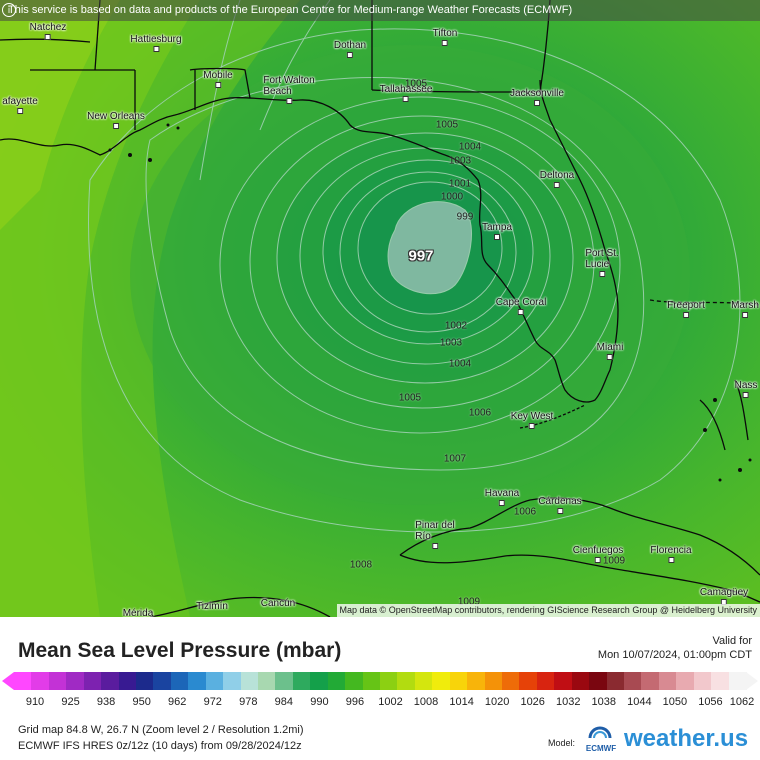 Image resolution: width=760 pixels, height=760 pixels. Describe the element at coordinates (48, 31) in the screenshot. I see `place-natchez: Natchez` at that location.